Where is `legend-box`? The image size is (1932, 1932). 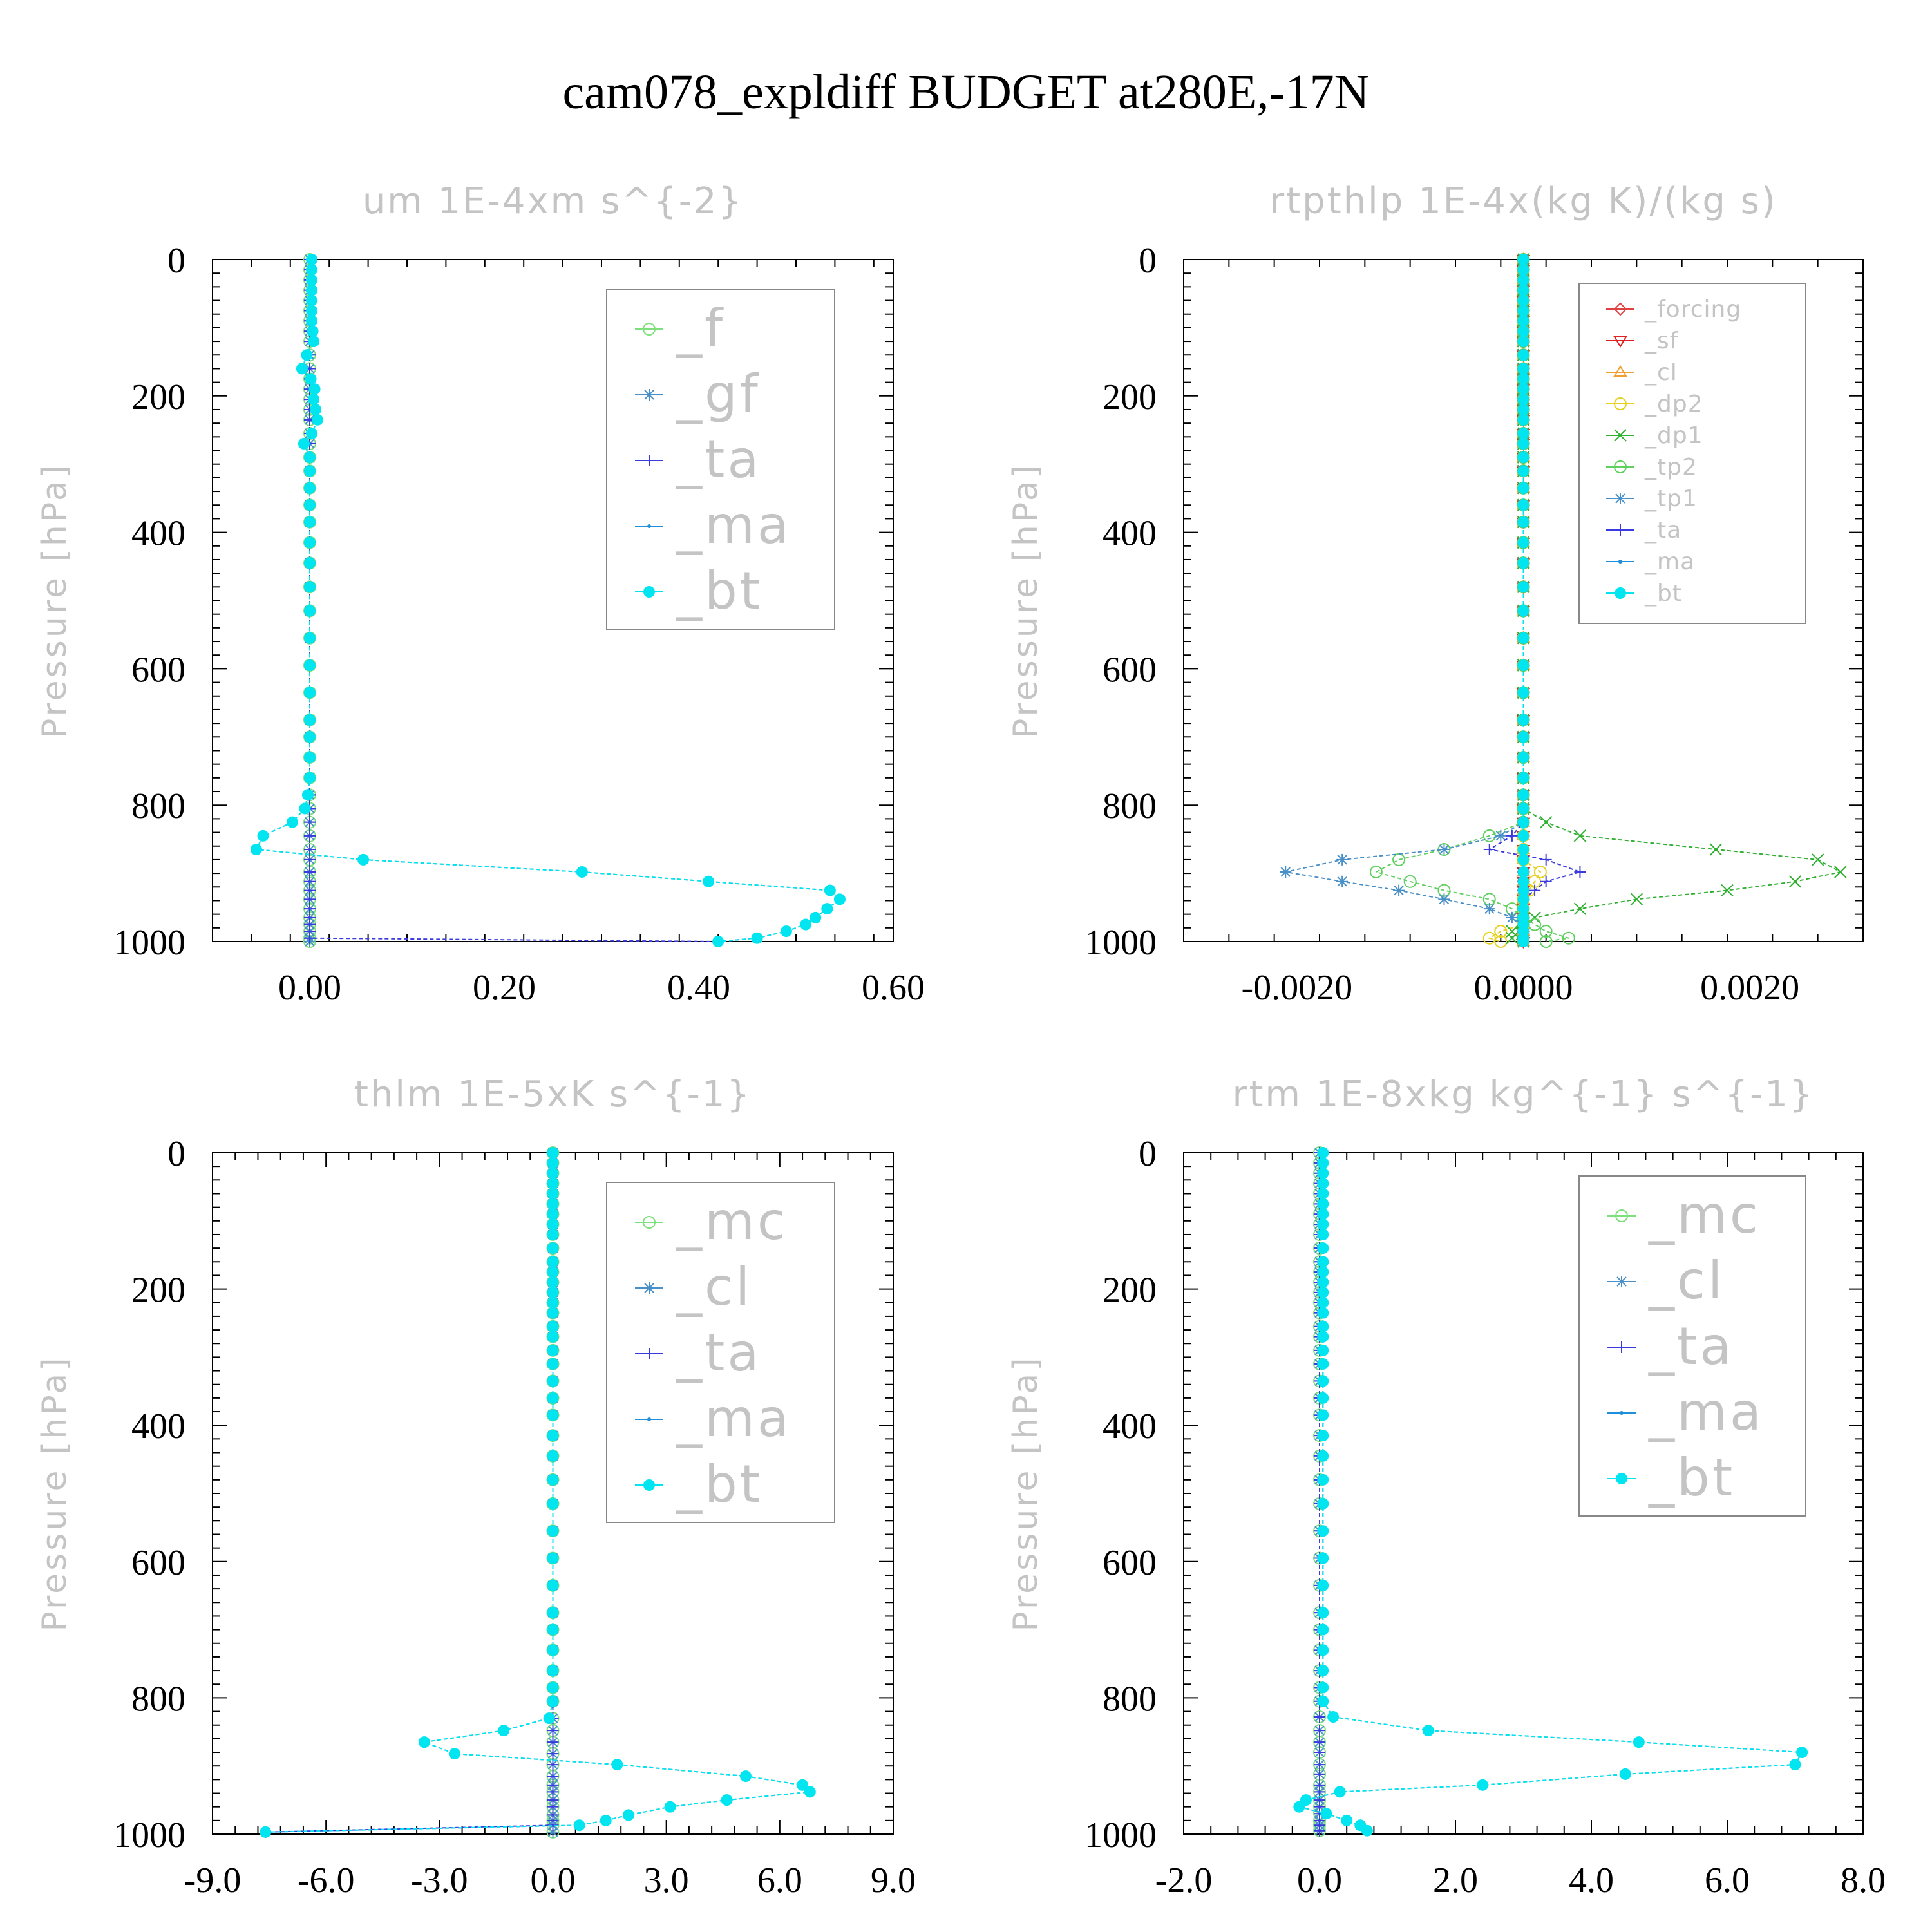 legend-box is located at coordinates (1692, 1346).